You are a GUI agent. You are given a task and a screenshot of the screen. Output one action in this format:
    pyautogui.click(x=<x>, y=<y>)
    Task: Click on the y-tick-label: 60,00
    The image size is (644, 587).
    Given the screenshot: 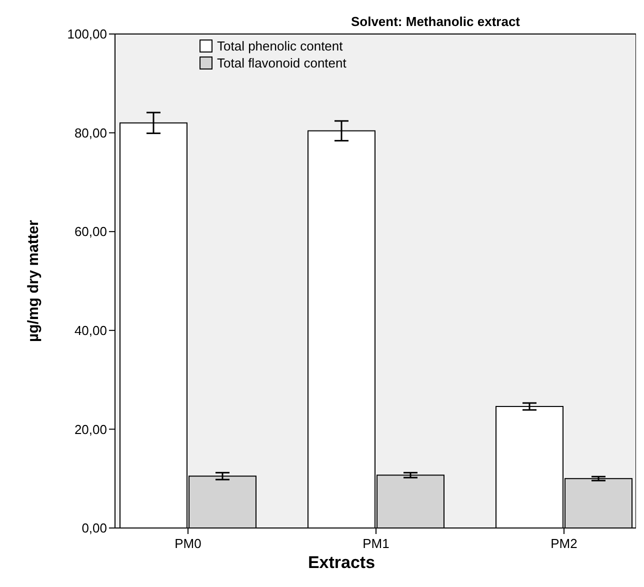 What is the action you would take?
    pyautogui.click(x=90, y=232)
    